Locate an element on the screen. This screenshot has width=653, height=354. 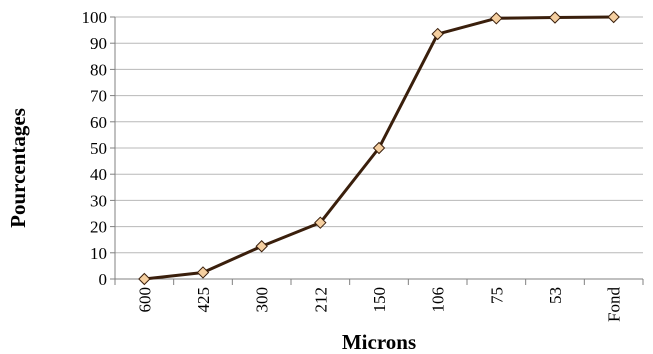
x-axis-title: Microns is located at coordinates (379, 342).